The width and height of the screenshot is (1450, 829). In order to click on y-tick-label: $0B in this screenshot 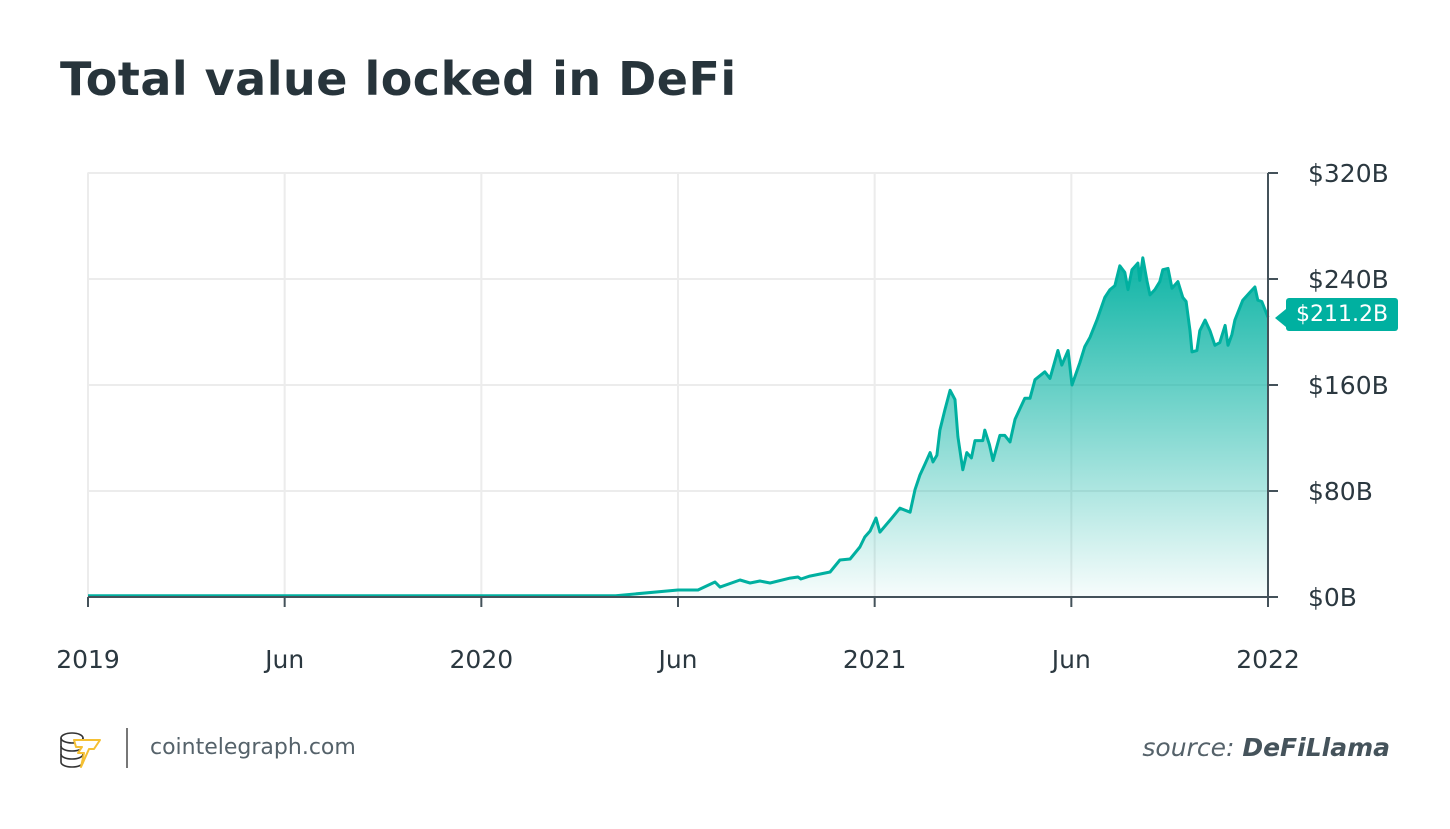, I will do `click(1332, 597)`.